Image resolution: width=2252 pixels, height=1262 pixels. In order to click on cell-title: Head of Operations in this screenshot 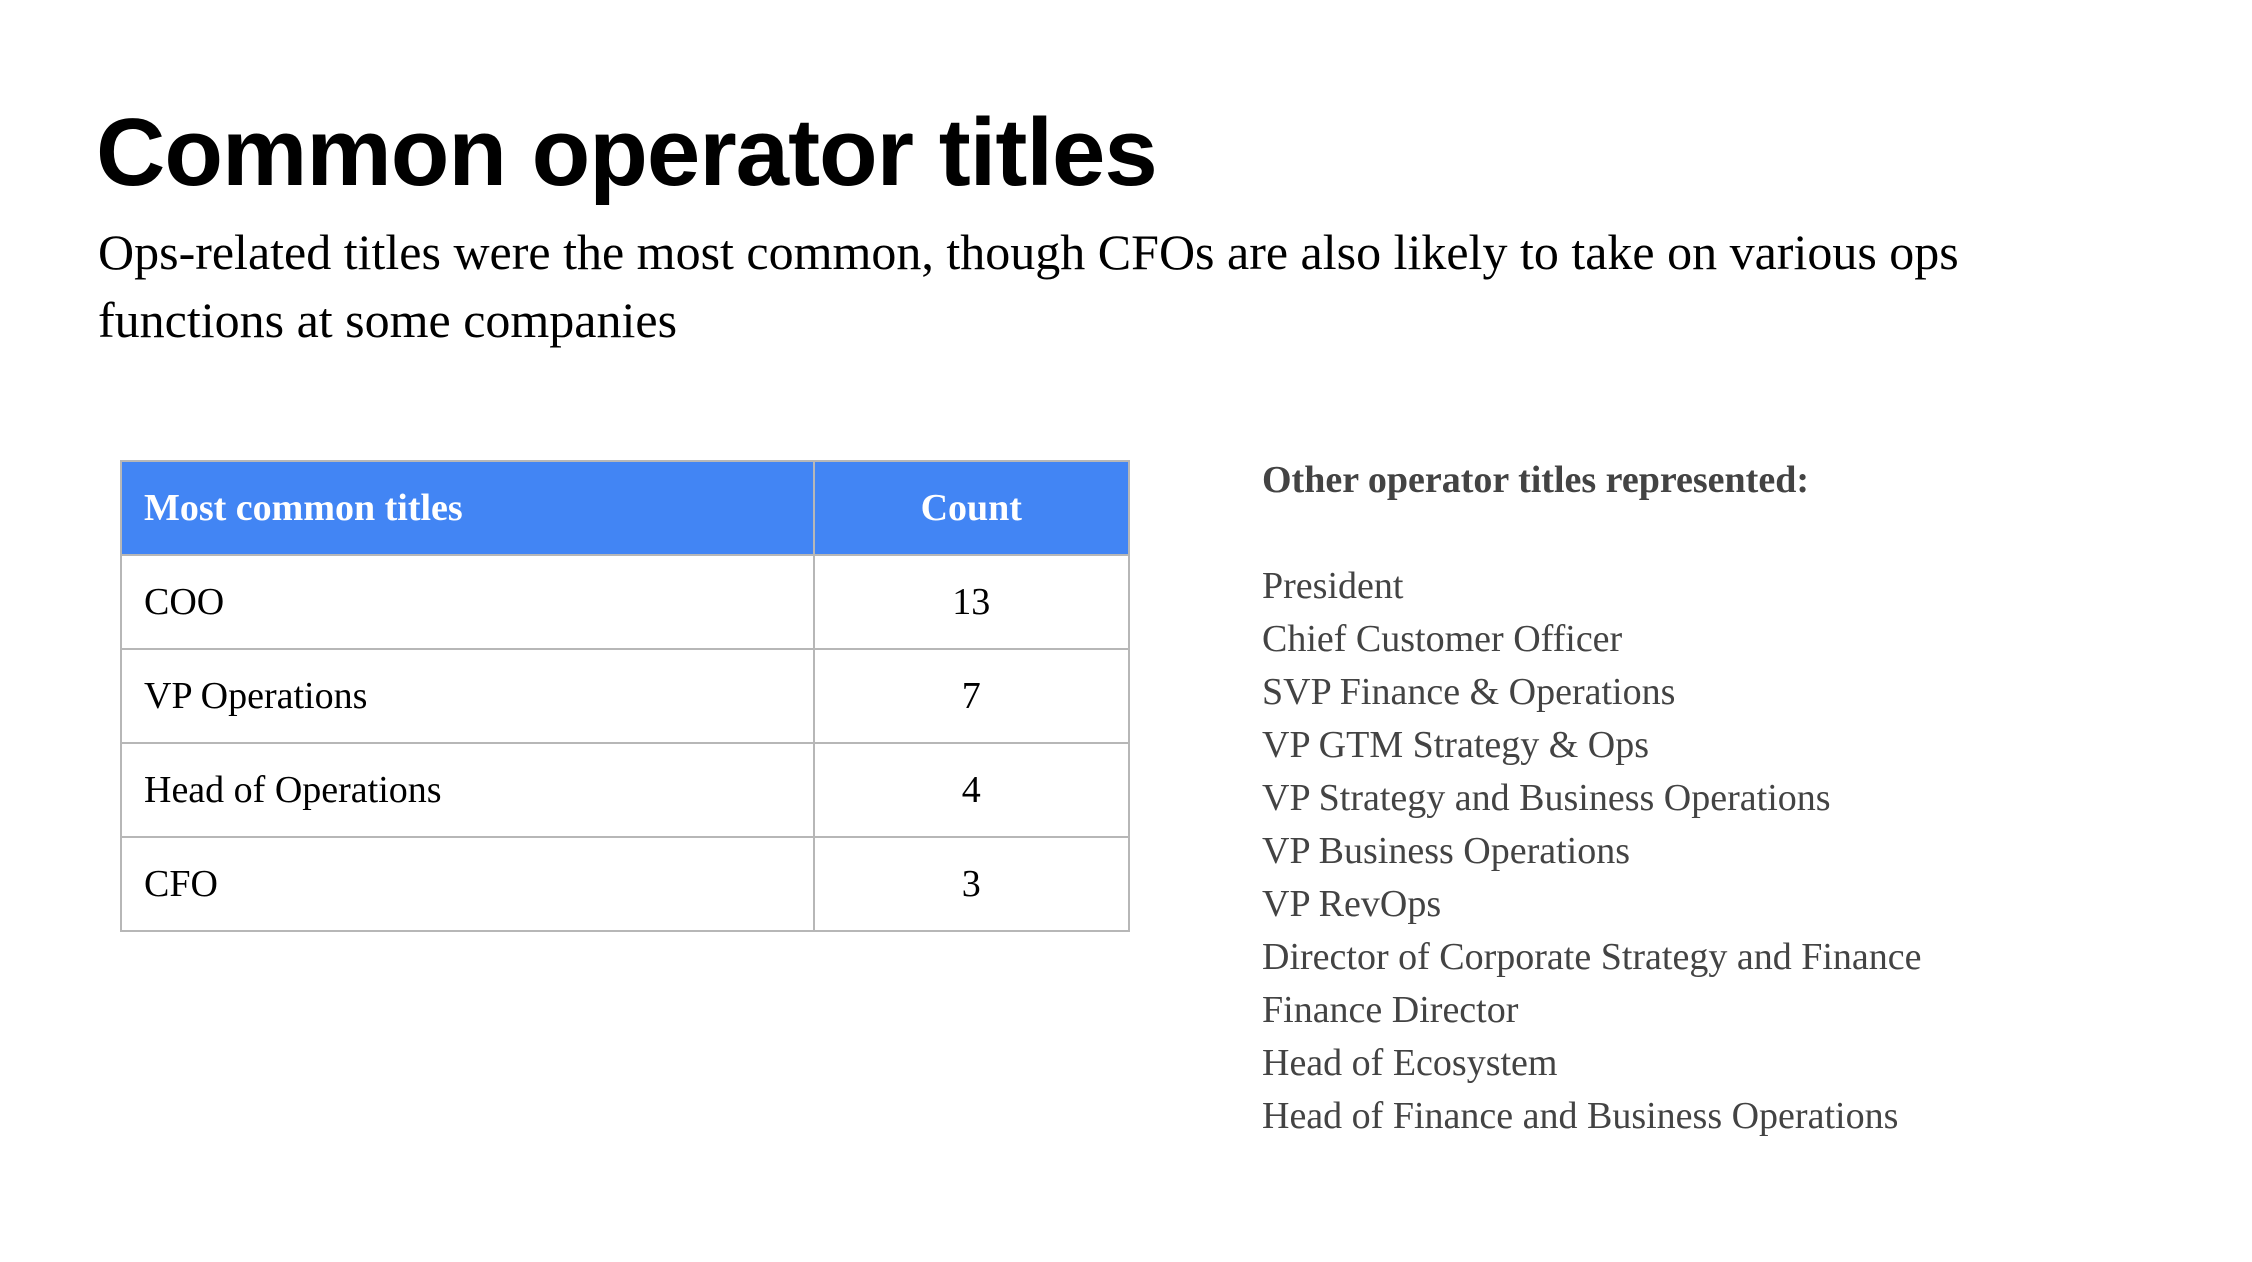, I will do `click(467, 790)`.